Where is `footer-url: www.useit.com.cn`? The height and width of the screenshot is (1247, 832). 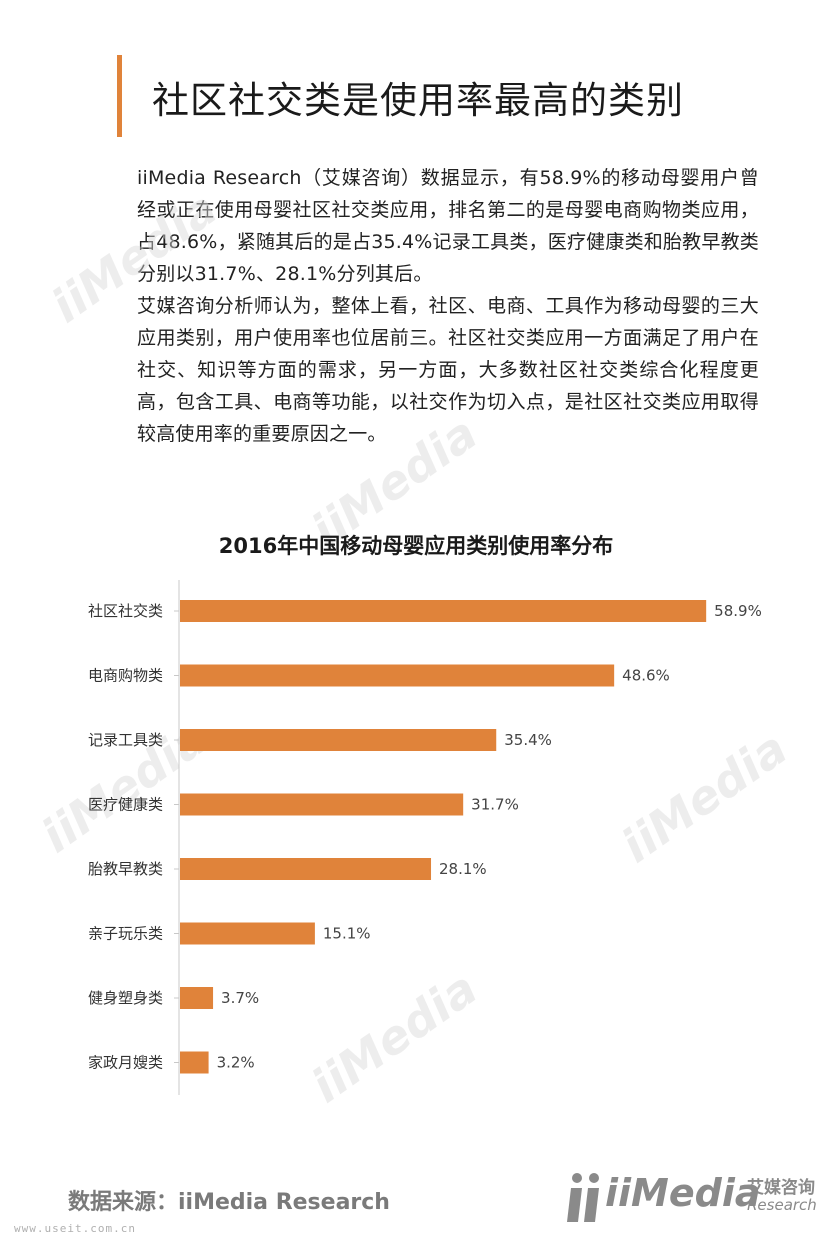
footer-url: www.useit.com.cn is located at coordinates (75, 1228).